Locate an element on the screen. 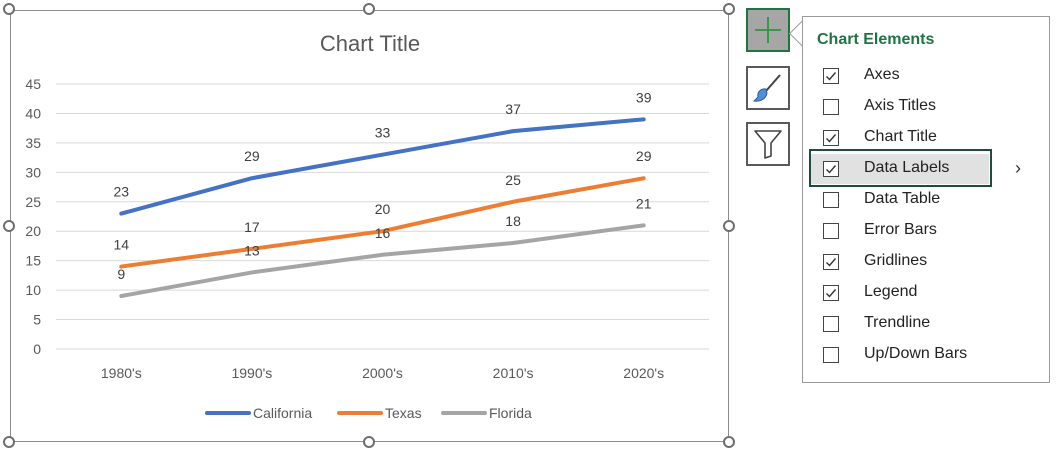 This screenshot has width=1056, height=454. option-up-down-bars: Up/Down Bars is located at coordinates (900, 355).